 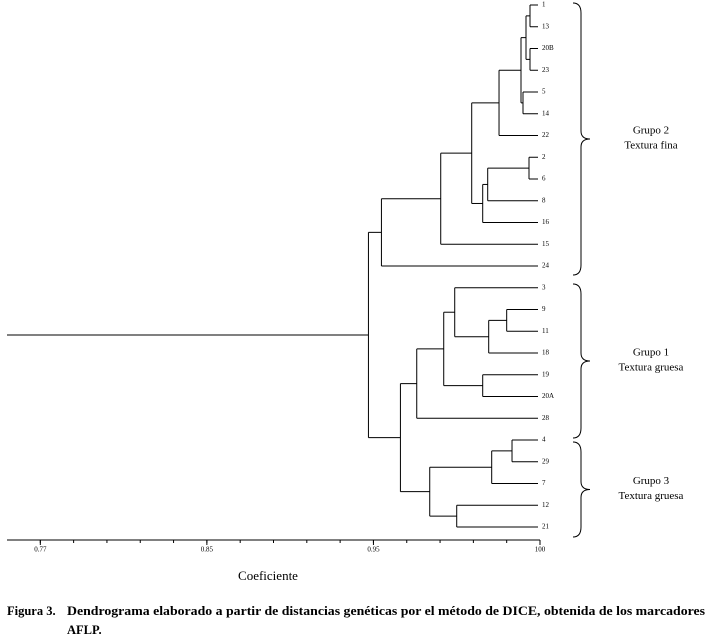 I want to click on leaf-label: 12, so click(x=546, y=505).